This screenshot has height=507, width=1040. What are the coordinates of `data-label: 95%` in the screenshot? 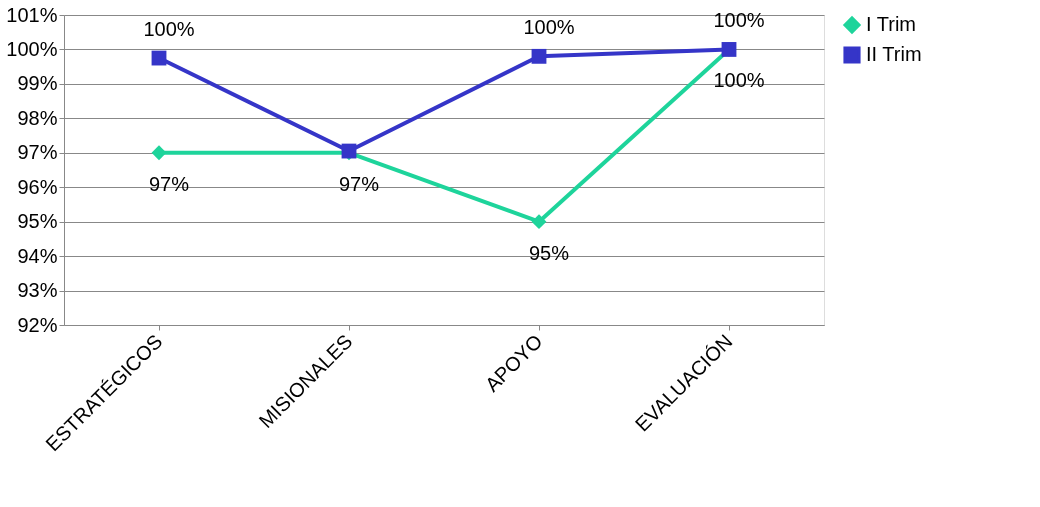 It's located at (549, 252).